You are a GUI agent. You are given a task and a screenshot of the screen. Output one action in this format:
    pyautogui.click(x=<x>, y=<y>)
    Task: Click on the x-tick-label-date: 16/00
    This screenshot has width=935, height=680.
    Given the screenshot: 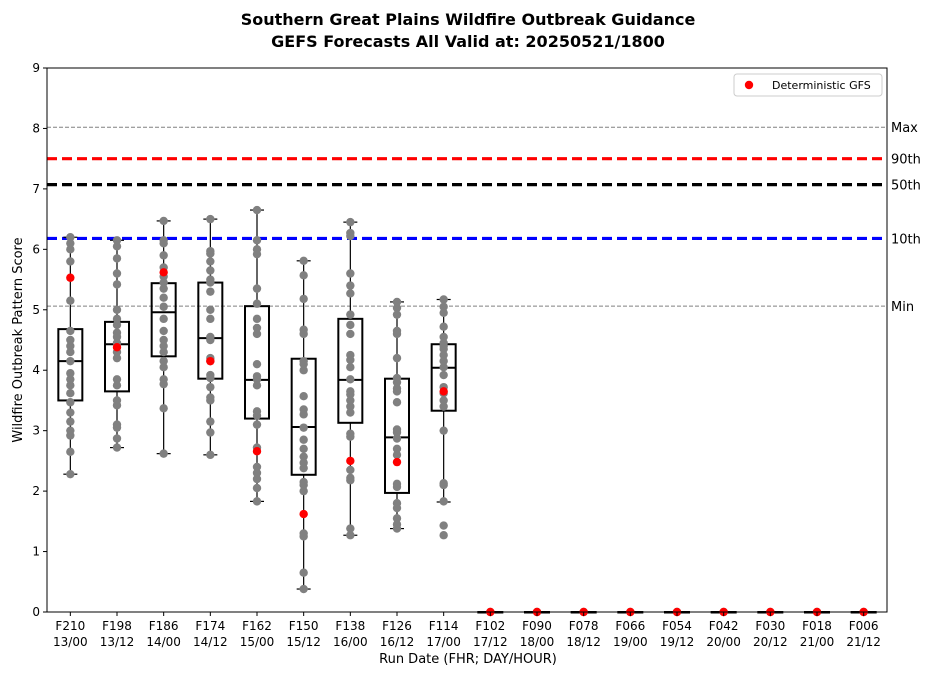 What is the action you would take?
    pyautogui.click(x=350, y=642)
    